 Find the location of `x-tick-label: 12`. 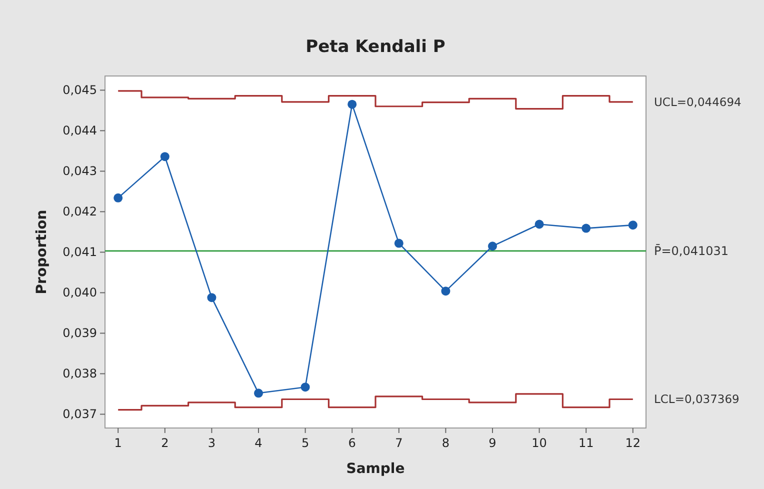

x-tick-label: 12 is located at coordinates (633, 443).